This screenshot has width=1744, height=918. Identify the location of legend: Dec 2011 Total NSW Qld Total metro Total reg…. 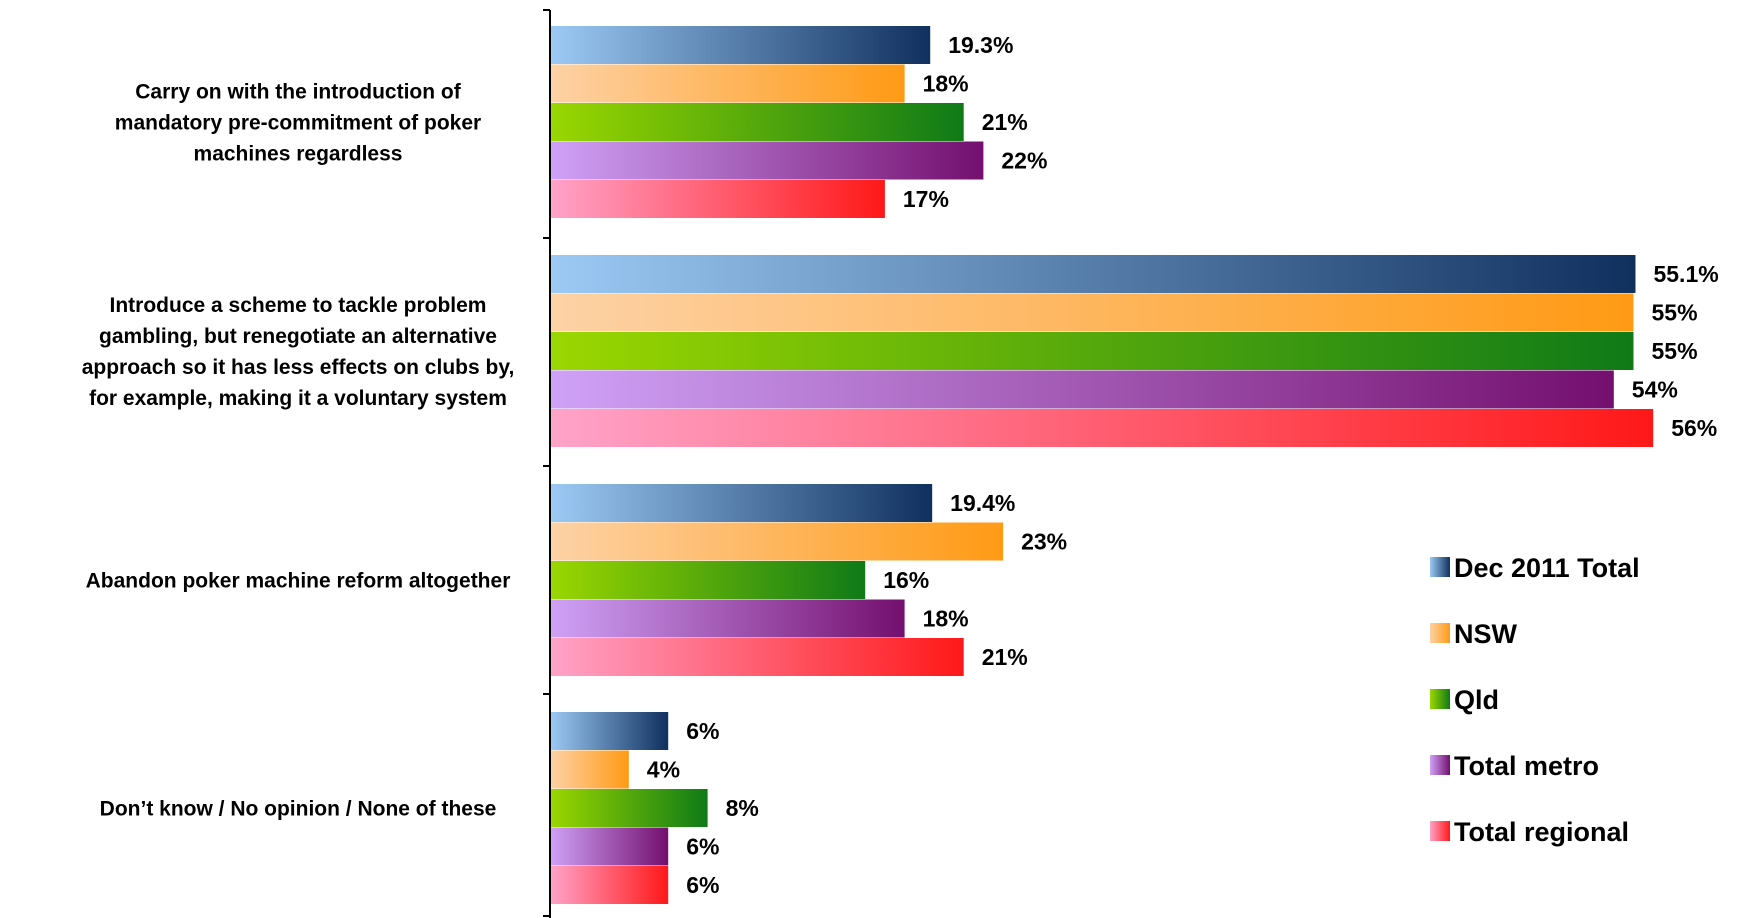
(1535, 700).